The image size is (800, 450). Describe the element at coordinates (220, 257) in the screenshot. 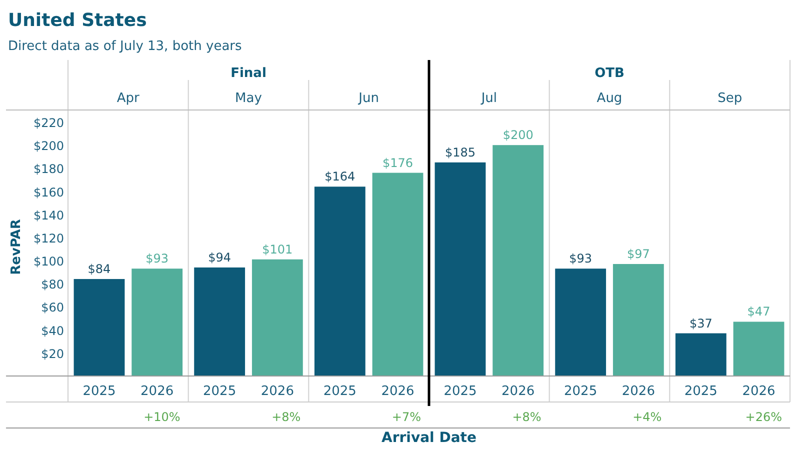

I see `data-label: $94` at that location.